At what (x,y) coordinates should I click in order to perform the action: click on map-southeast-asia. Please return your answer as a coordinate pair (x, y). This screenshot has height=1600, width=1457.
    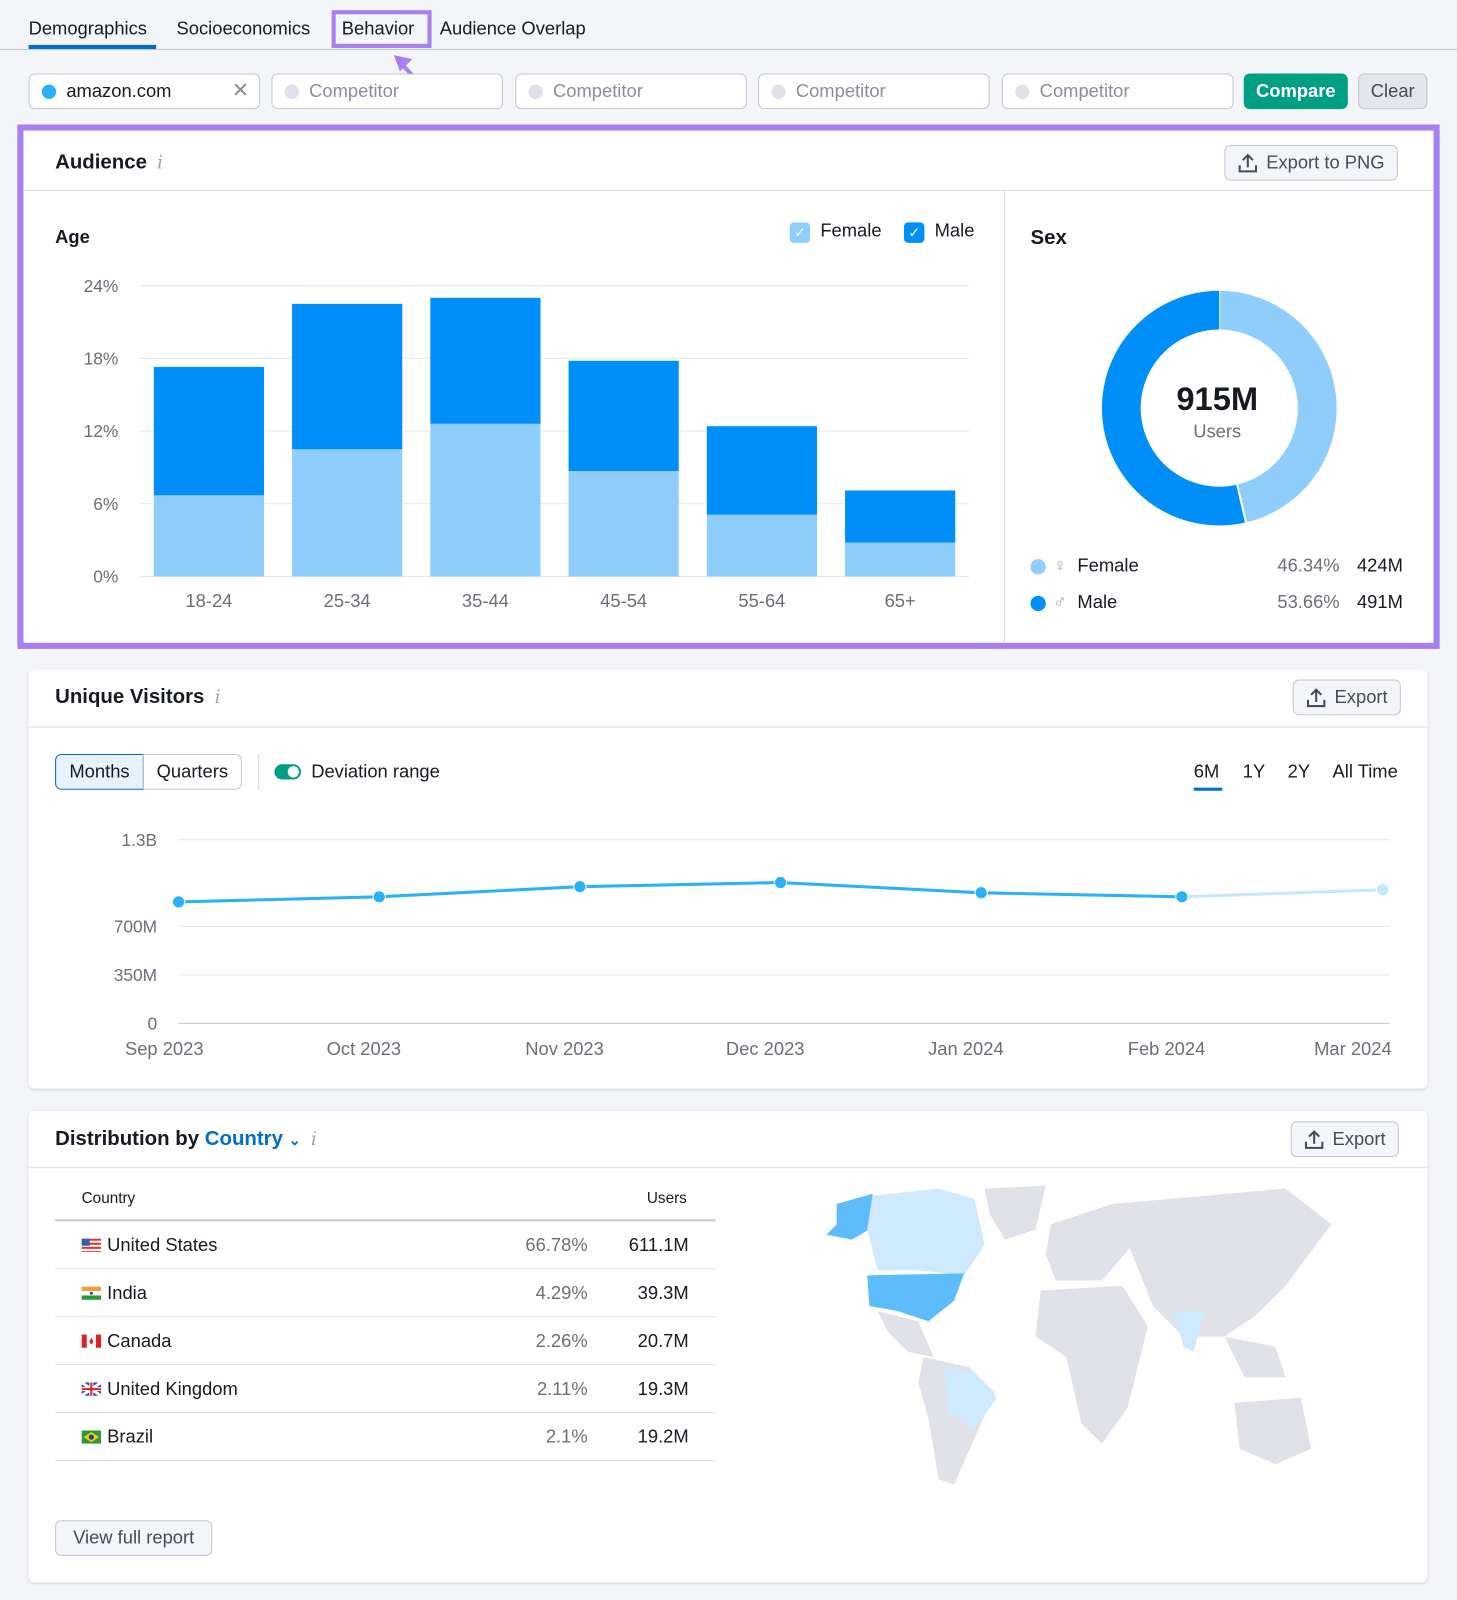
    Looking at the image, I should click on (1255, 1357).